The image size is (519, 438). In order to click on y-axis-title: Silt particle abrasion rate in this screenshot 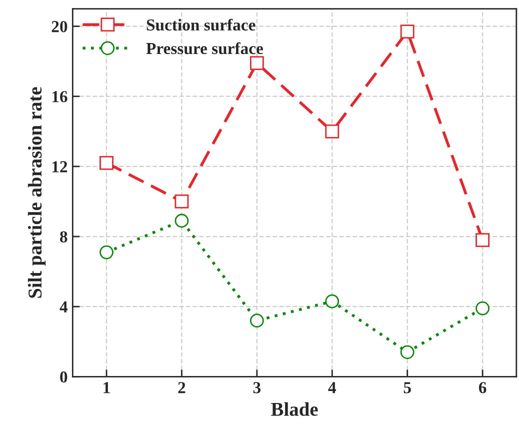, I will do `click(37, 192)`.